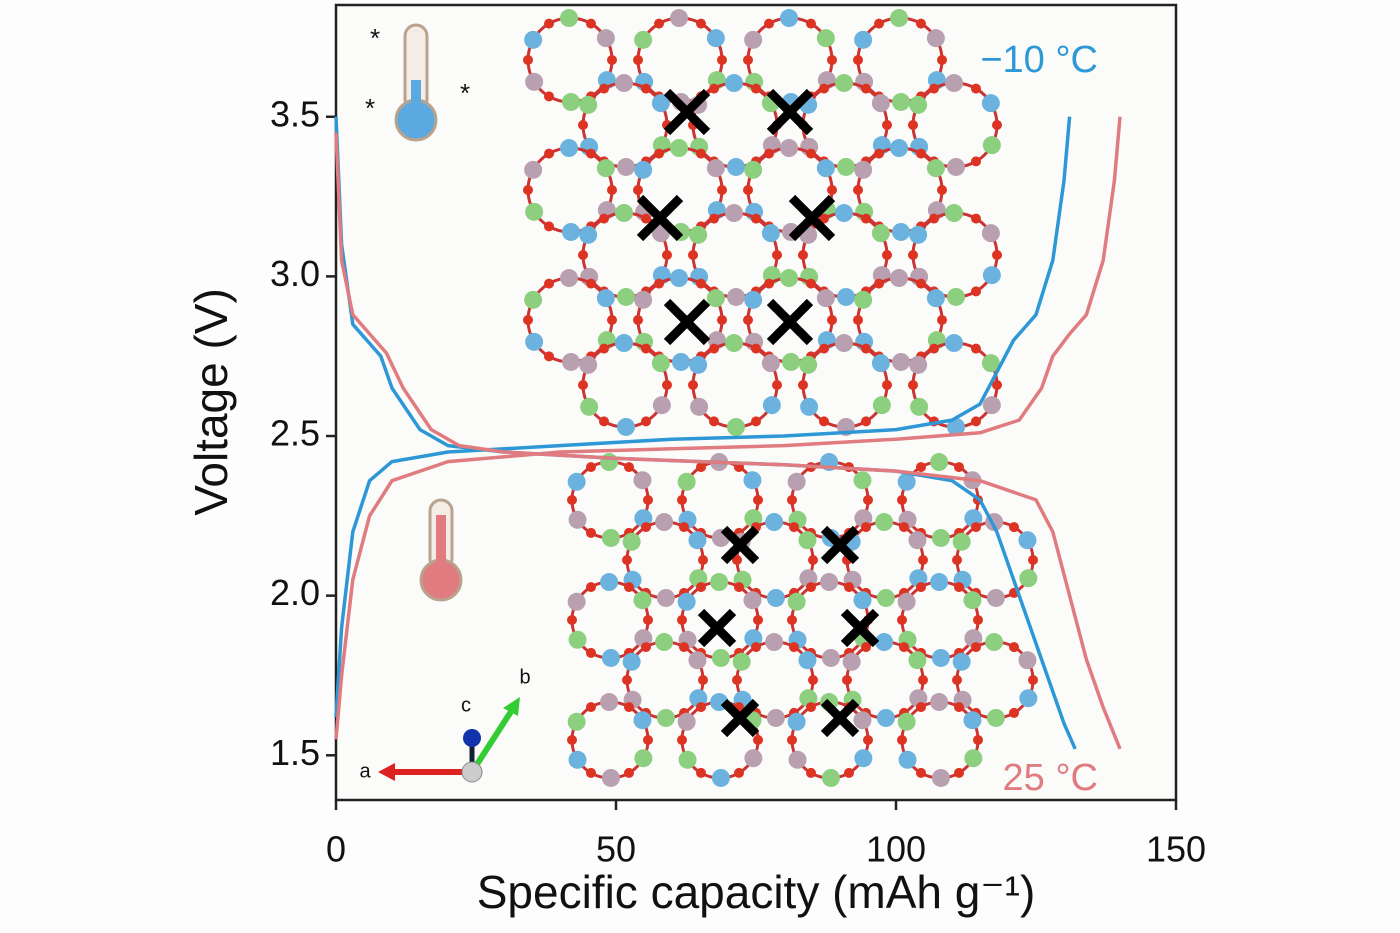 Image resolution: width=1400 pixels, height=933 pixels. What do you see at coordinates (1050, 778) in the screenshot?
I see `series-label: 25 °C` at bounding box center [1050, 778].